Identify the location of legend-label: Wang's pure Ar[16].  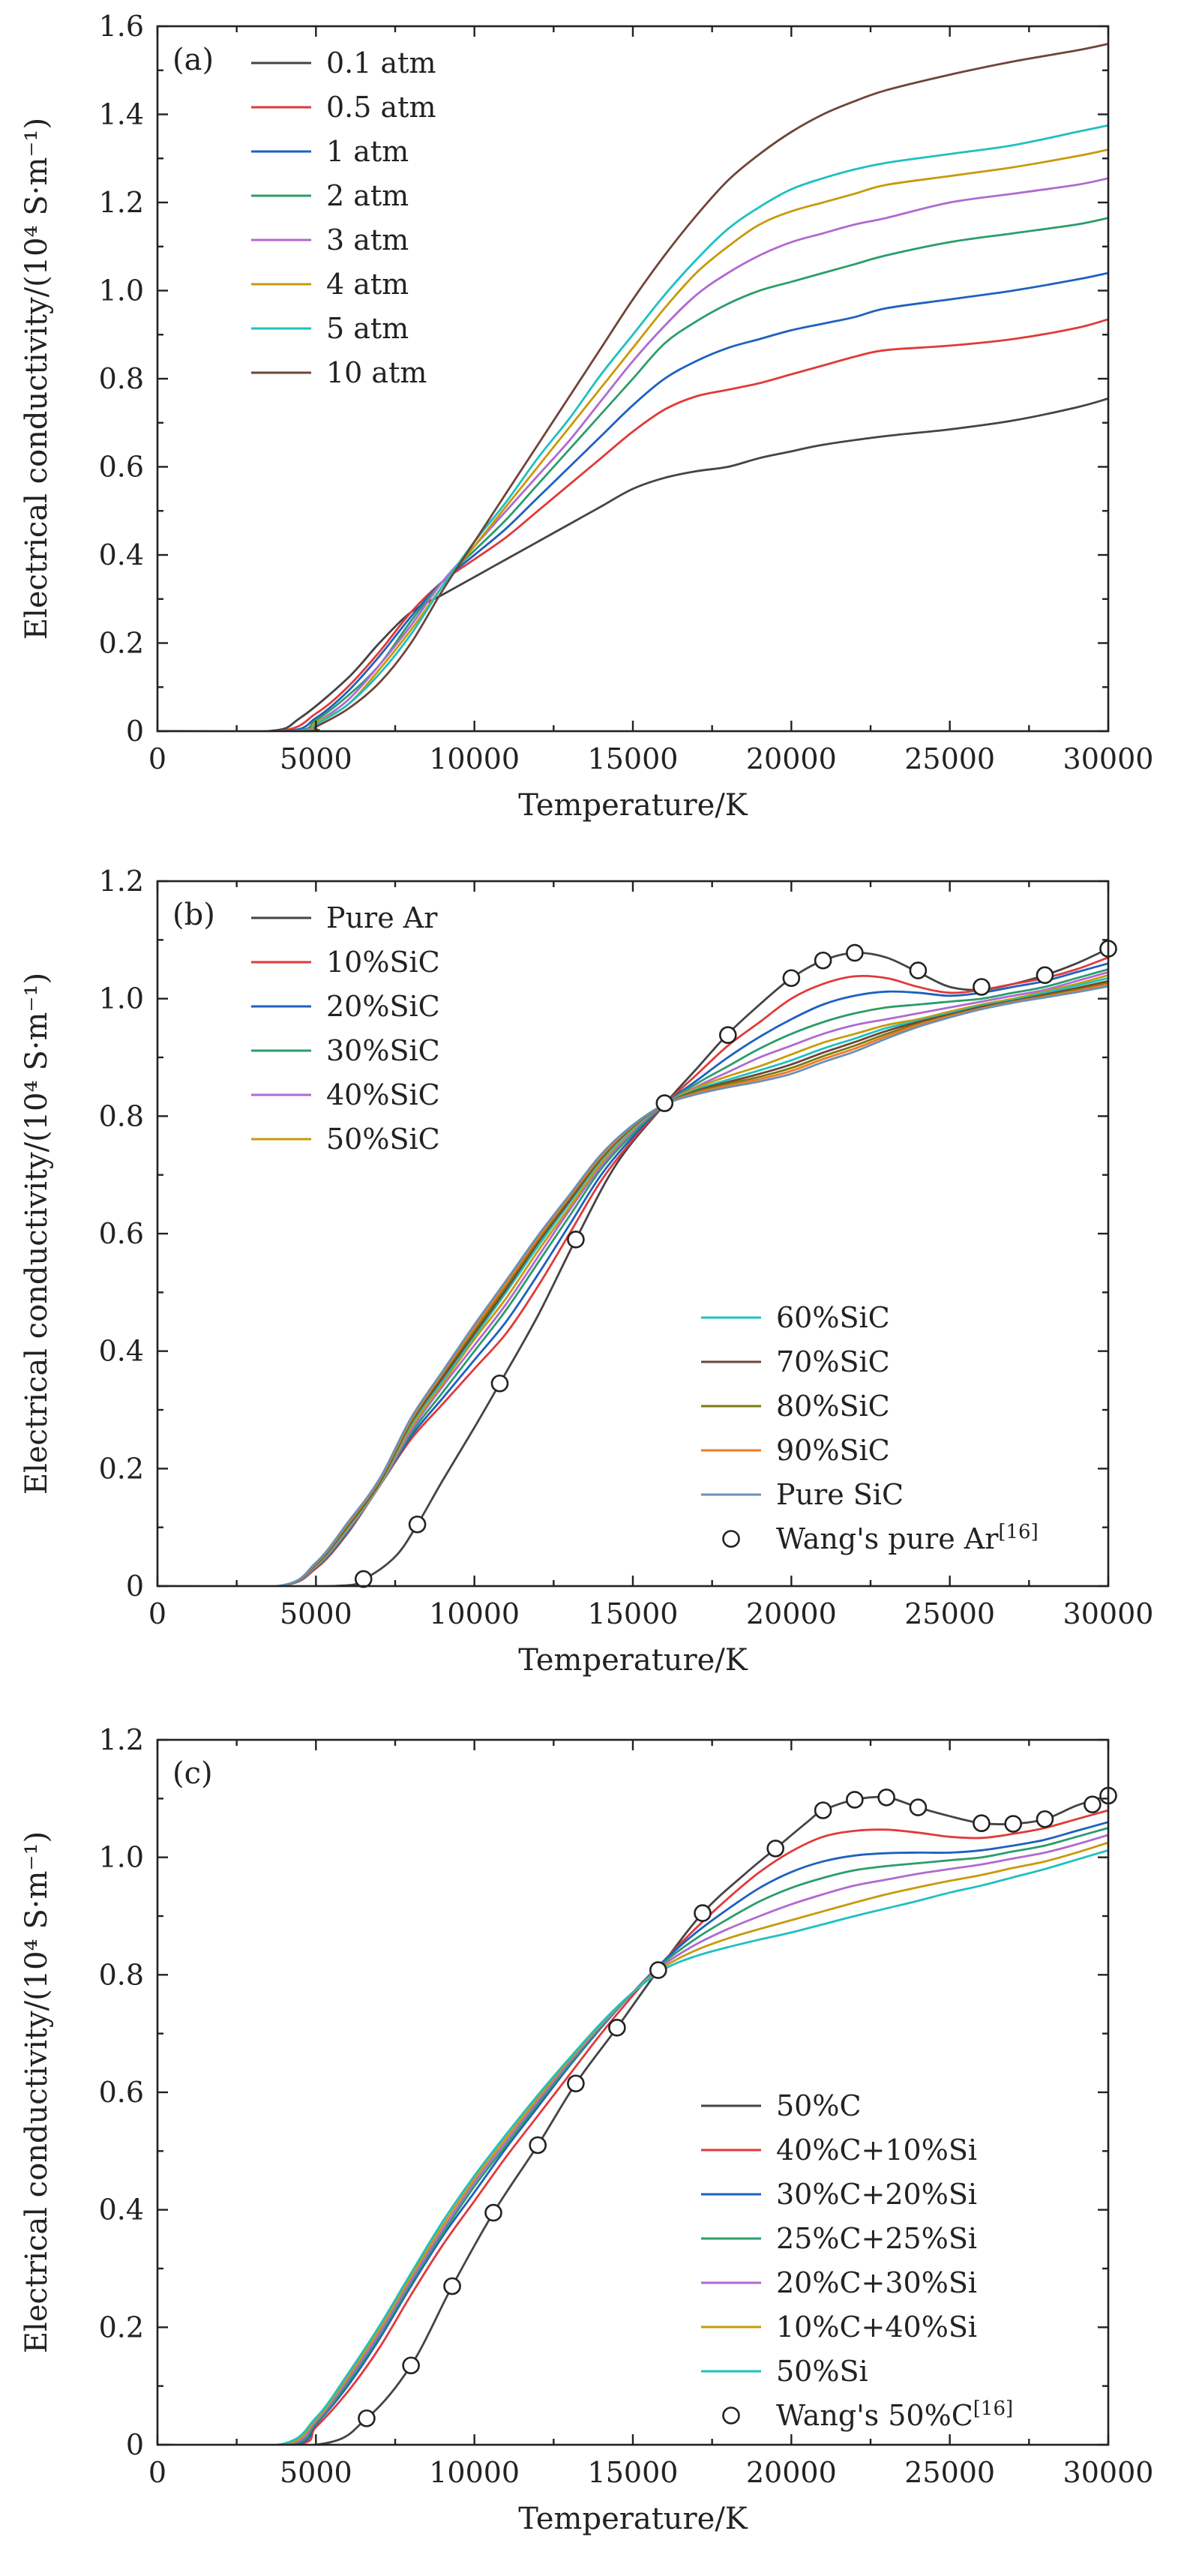
(907, 1538).